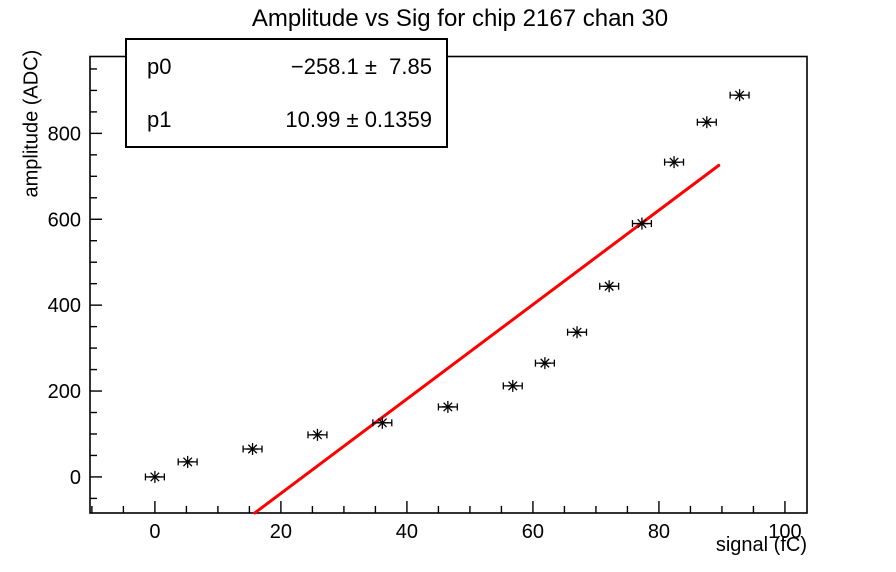  I want to click on y-tick-label: 200, so click(64, 392).